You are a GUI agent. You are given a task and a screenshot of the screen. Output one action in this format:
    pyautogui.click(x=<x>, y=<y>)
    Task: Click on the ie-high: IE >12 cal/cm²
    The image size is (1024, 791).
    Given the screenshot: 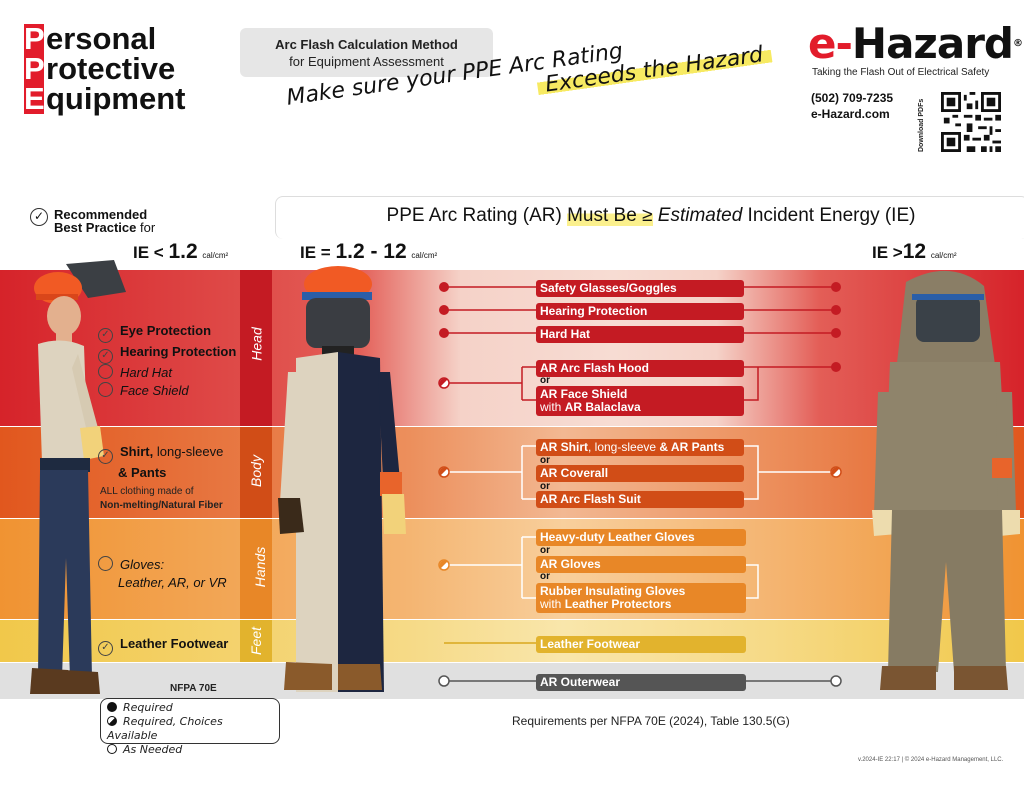 What is the action you would take?
    pyautogui.click(x=914, y=252)
    